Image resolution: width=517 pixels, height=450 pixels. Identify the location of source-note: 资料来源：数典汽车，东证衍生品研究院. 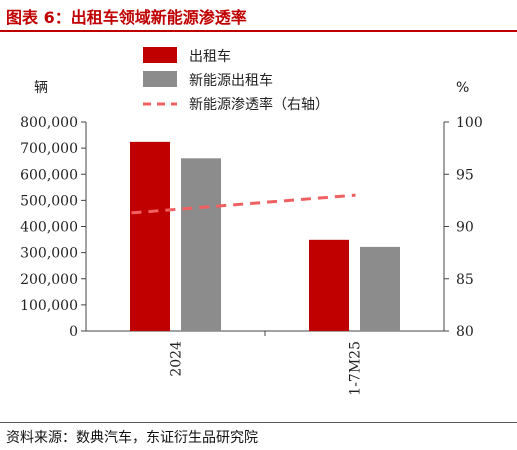
(132, 438).